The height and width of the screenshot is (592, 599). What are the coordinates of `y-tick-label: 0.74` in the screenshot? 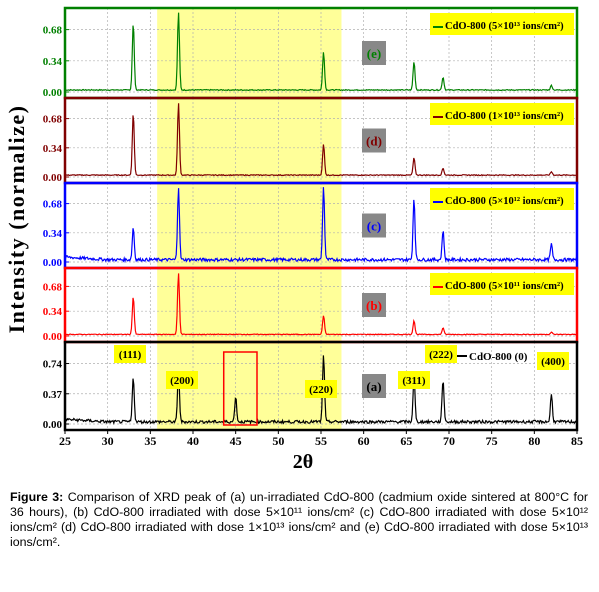 It's located at (53, 365).